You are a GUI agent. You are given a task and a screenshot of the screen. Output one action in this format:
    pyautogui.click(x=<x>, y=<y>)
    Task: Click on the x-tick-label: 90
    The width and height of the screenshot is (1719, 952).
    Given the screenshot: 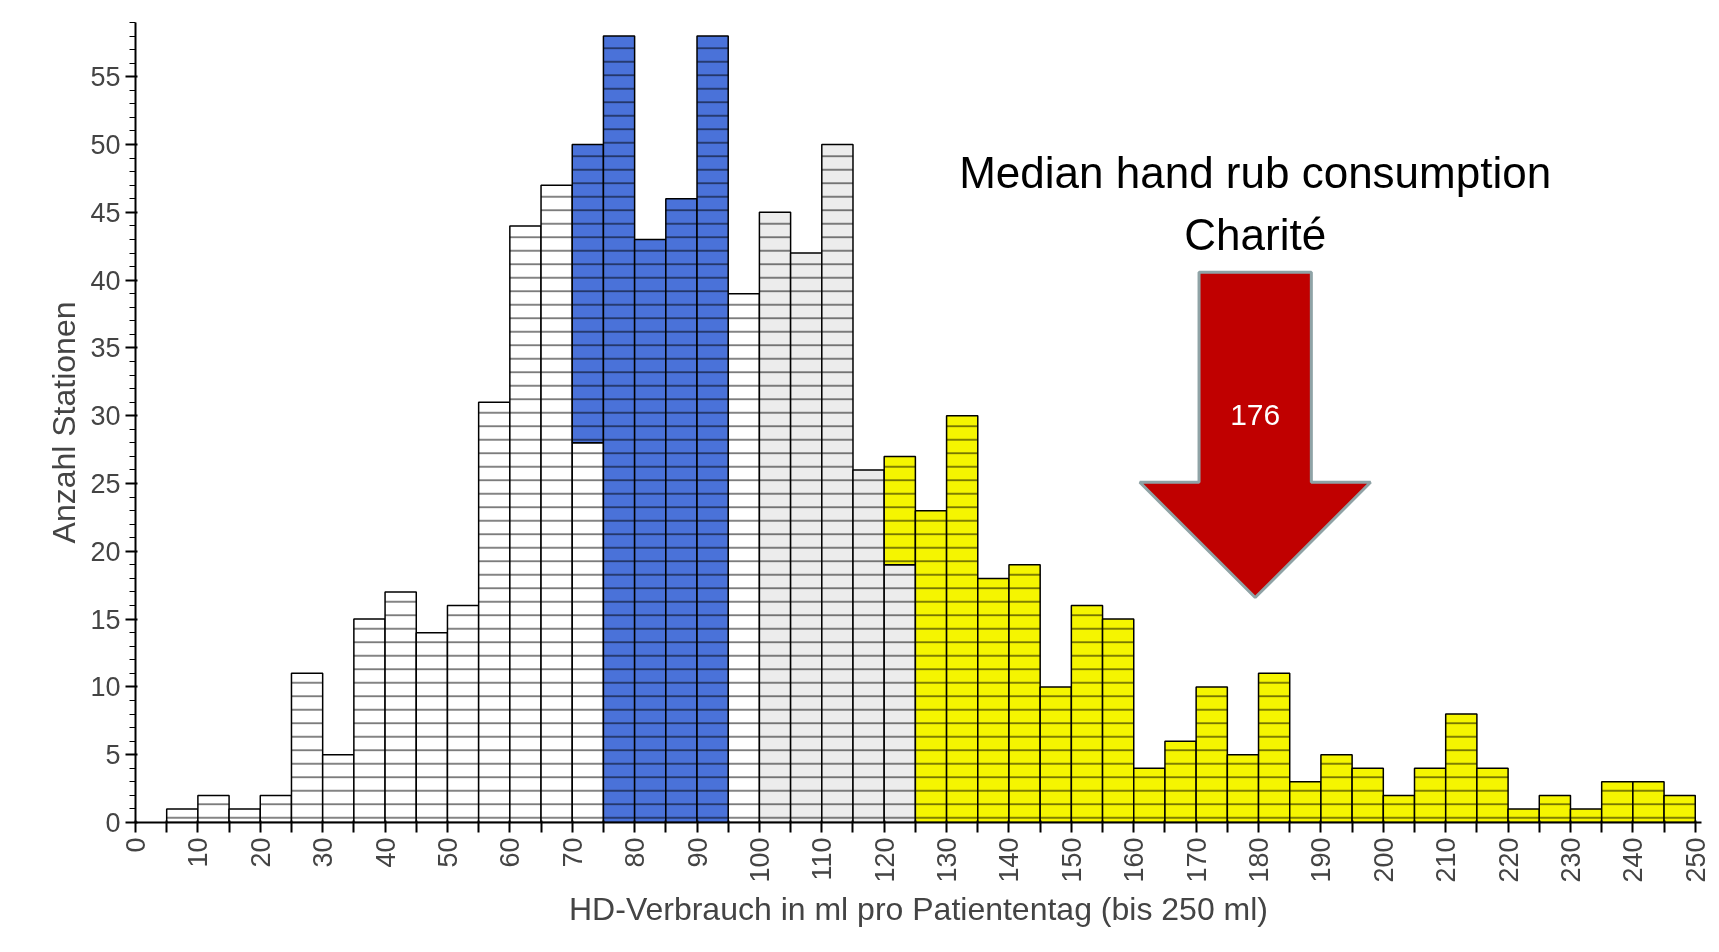 What is the action you would take?
    pyautogui.click(x=697, y=852)
    